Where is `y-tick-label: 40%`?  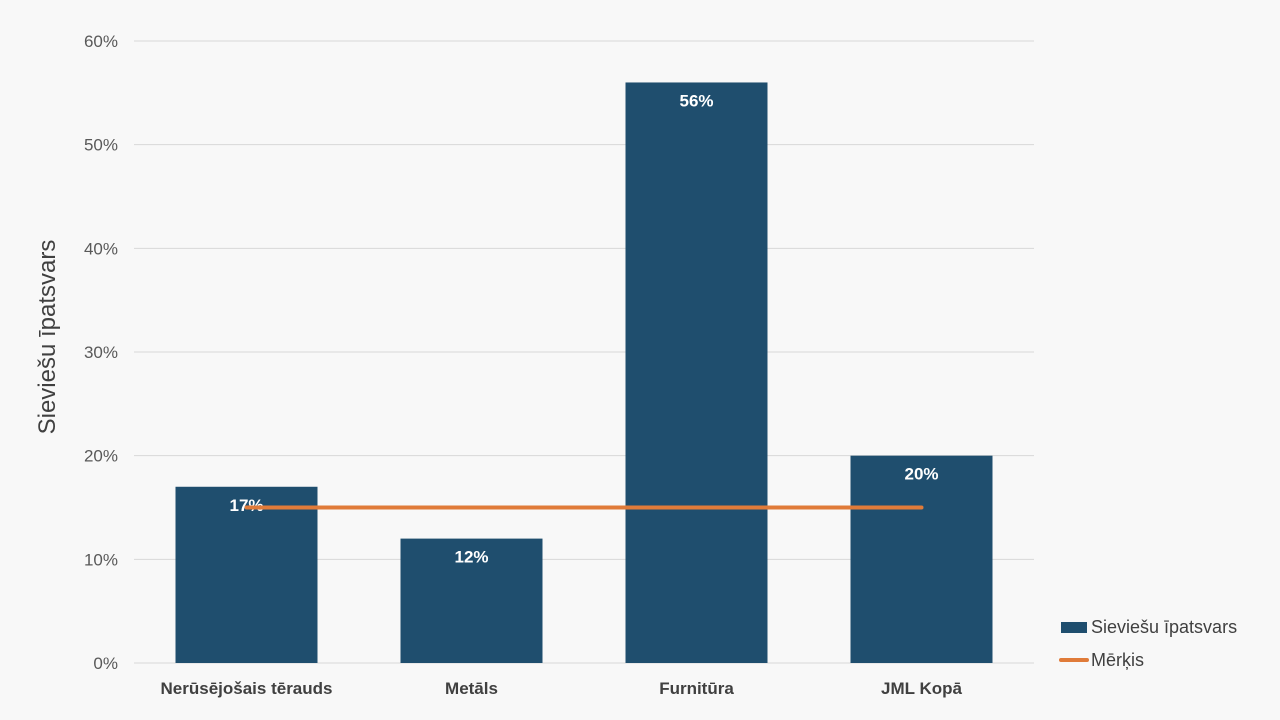
y-tick-label: 40% is located at coordinates (101, 248).